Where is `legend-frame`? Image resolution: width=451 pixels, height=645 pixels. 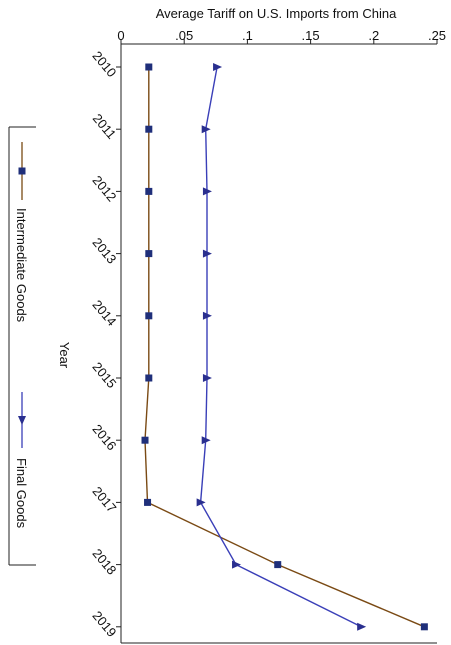 legend-frame is located at coordinates (22, 346).